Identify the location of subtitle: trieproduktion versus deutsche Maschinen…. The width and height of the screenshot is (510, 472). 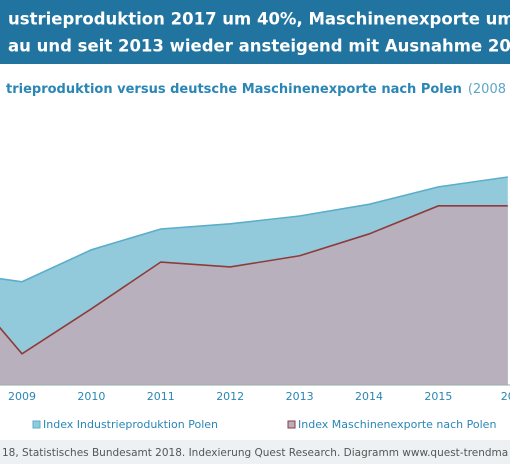
(256, 89).